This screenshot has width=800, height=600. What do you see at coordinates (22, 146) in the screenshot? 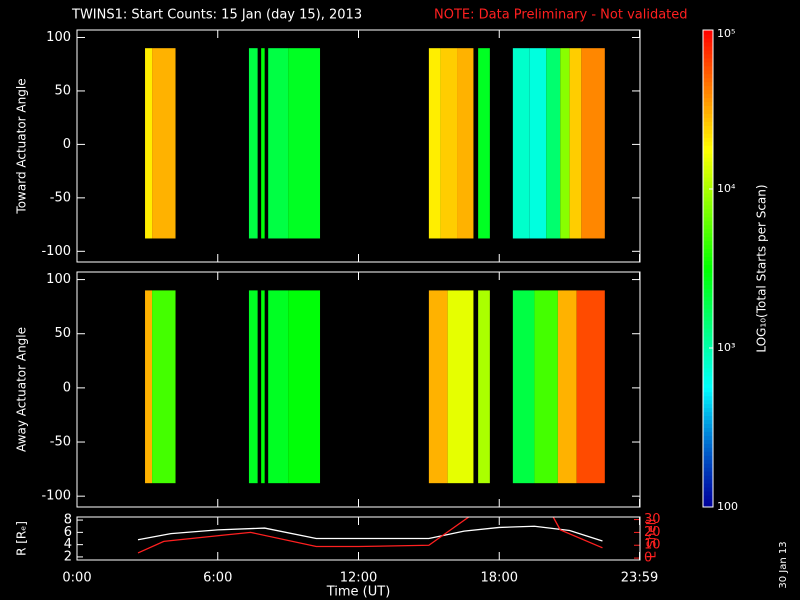
I see `y-axis-label: Toward Actuator Angle` at bounding box center [22, 146].